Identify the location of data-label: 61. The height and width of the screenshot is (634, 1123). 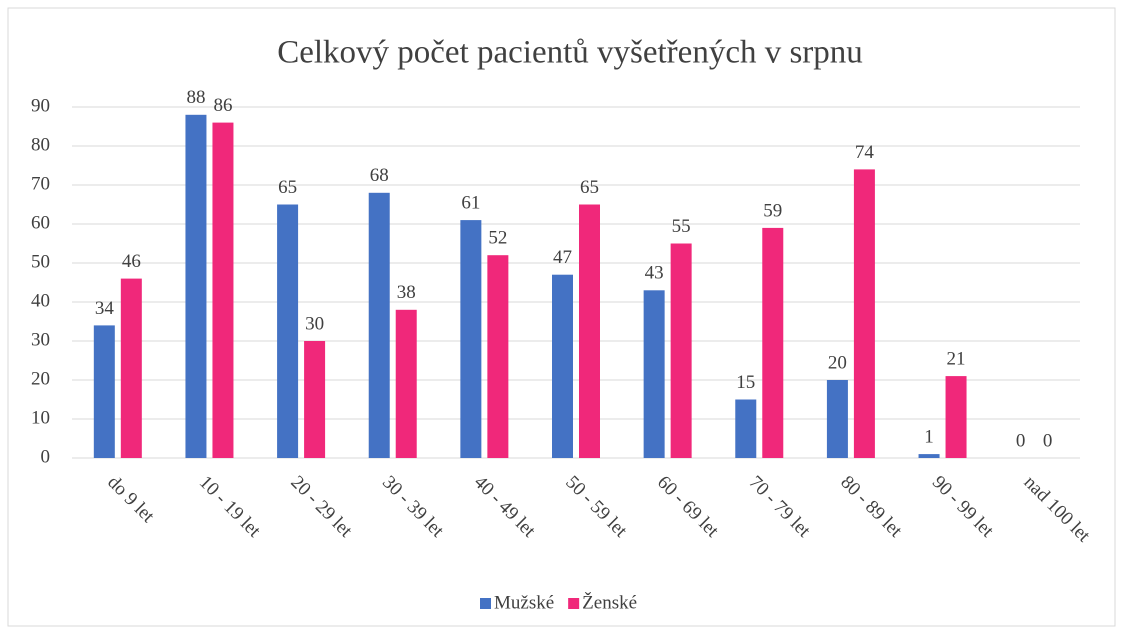
(470, 202).